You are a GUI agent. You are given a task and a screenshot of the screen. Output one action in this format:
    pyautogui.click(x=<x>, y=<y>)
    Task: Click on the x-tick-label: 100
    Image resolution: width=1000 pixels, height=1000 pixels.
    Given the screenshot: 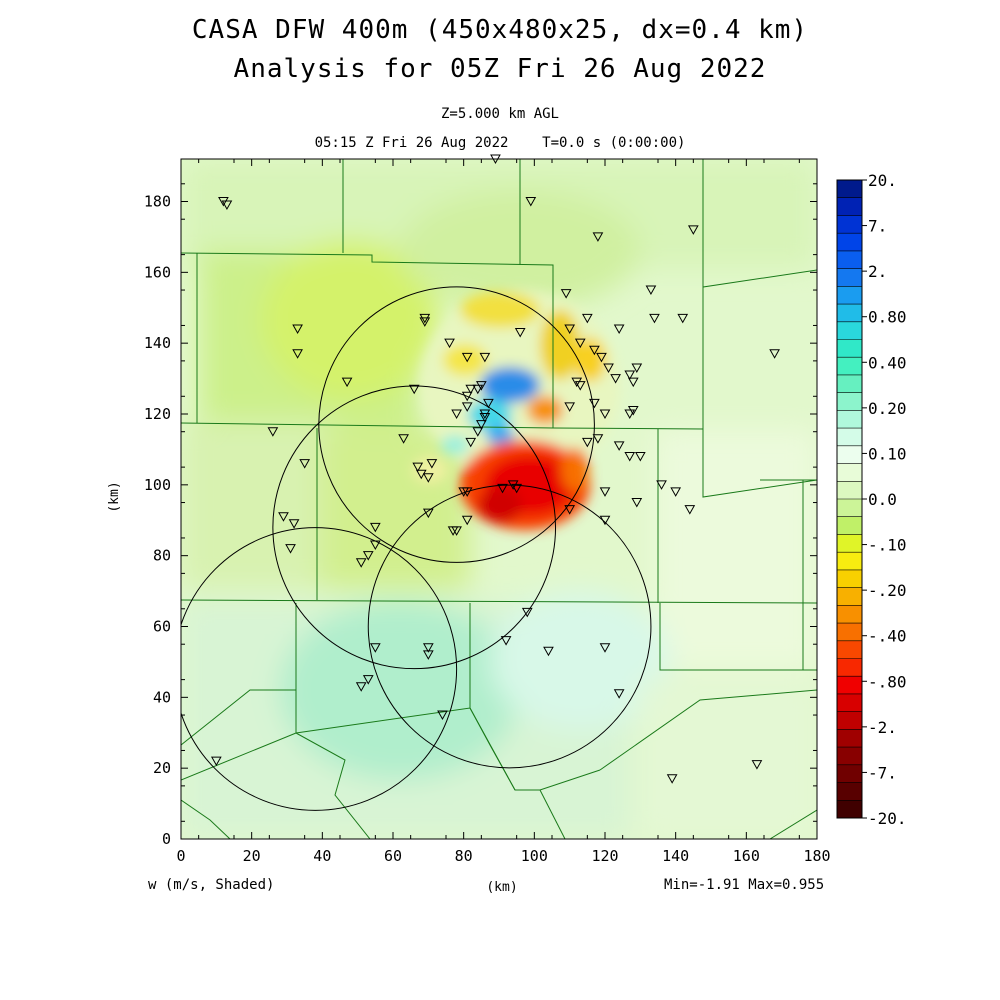 What is the action you would take?
    pyautogui.click(x=534, y=856)
    